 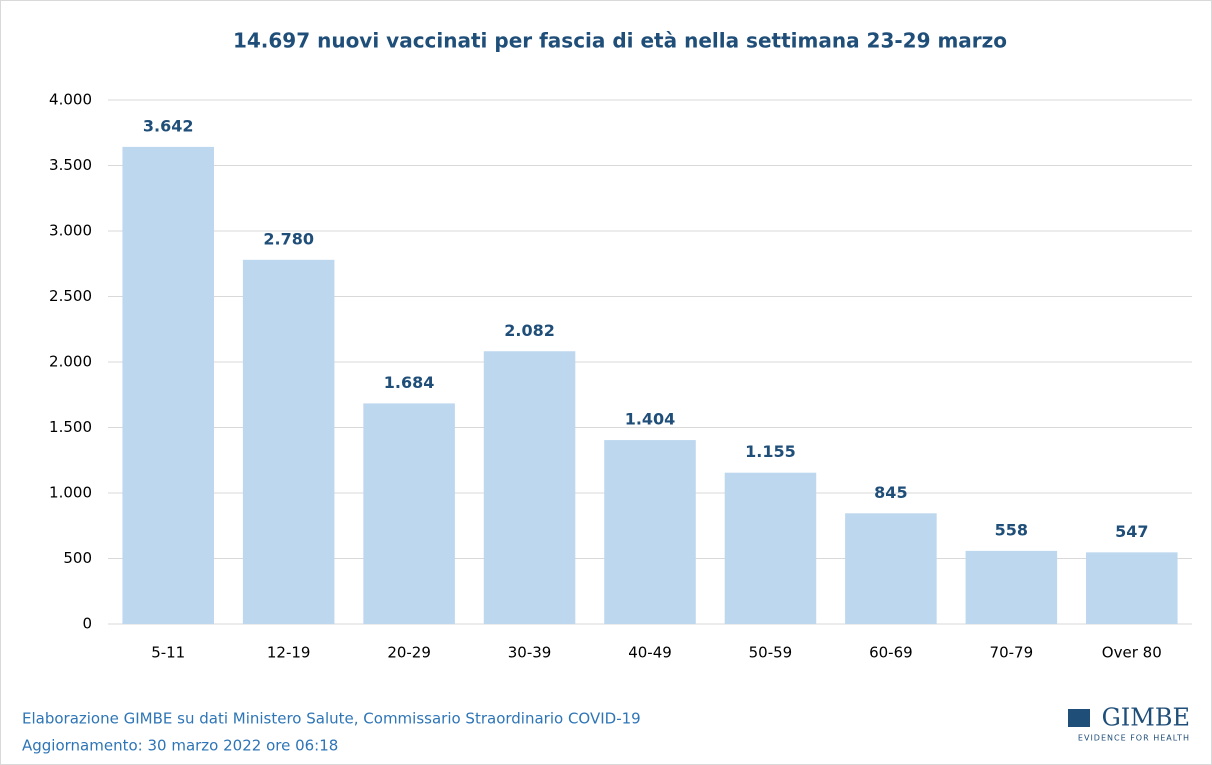 What do you see at coordinates (890, 492) in the screenshot?
I see `value-label: 845` at bounding box center [890, 492].